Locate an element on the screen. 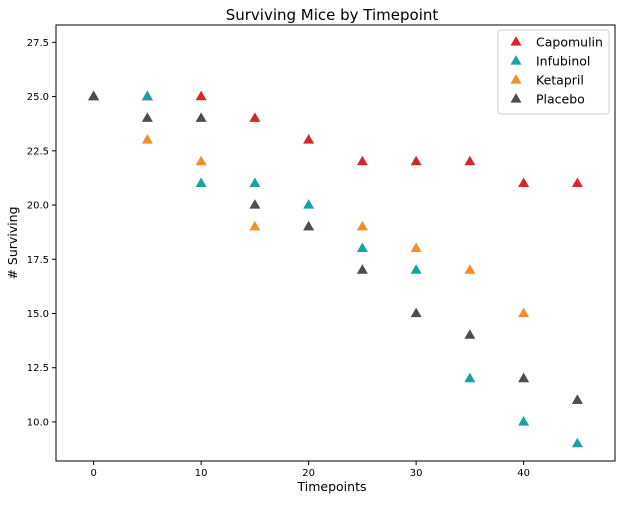 Image resolution: width=622 pixels, height=505 pixels. y-tick-label: 12.5 is located at coordinates (38, 368).